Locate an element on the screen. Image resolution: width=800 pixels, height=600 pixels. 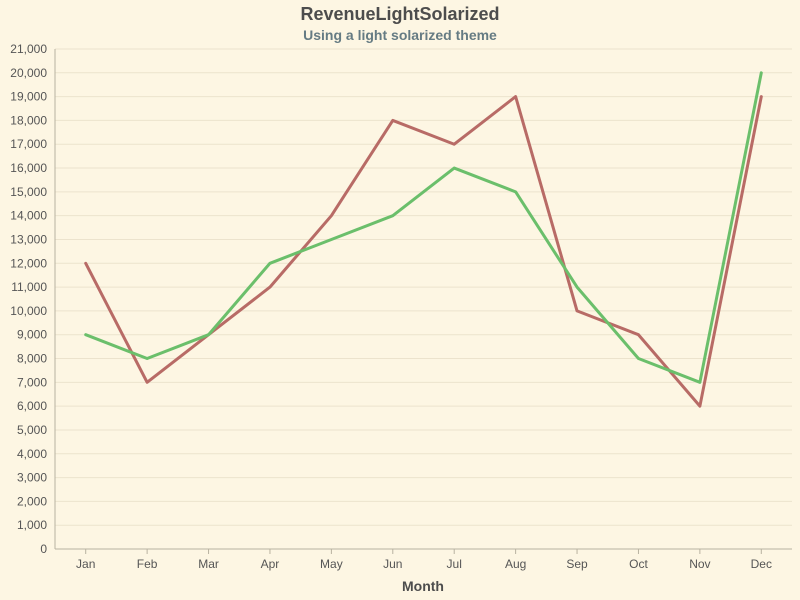
y-tick-label: 10,000 is located at coordinates (28, 311).